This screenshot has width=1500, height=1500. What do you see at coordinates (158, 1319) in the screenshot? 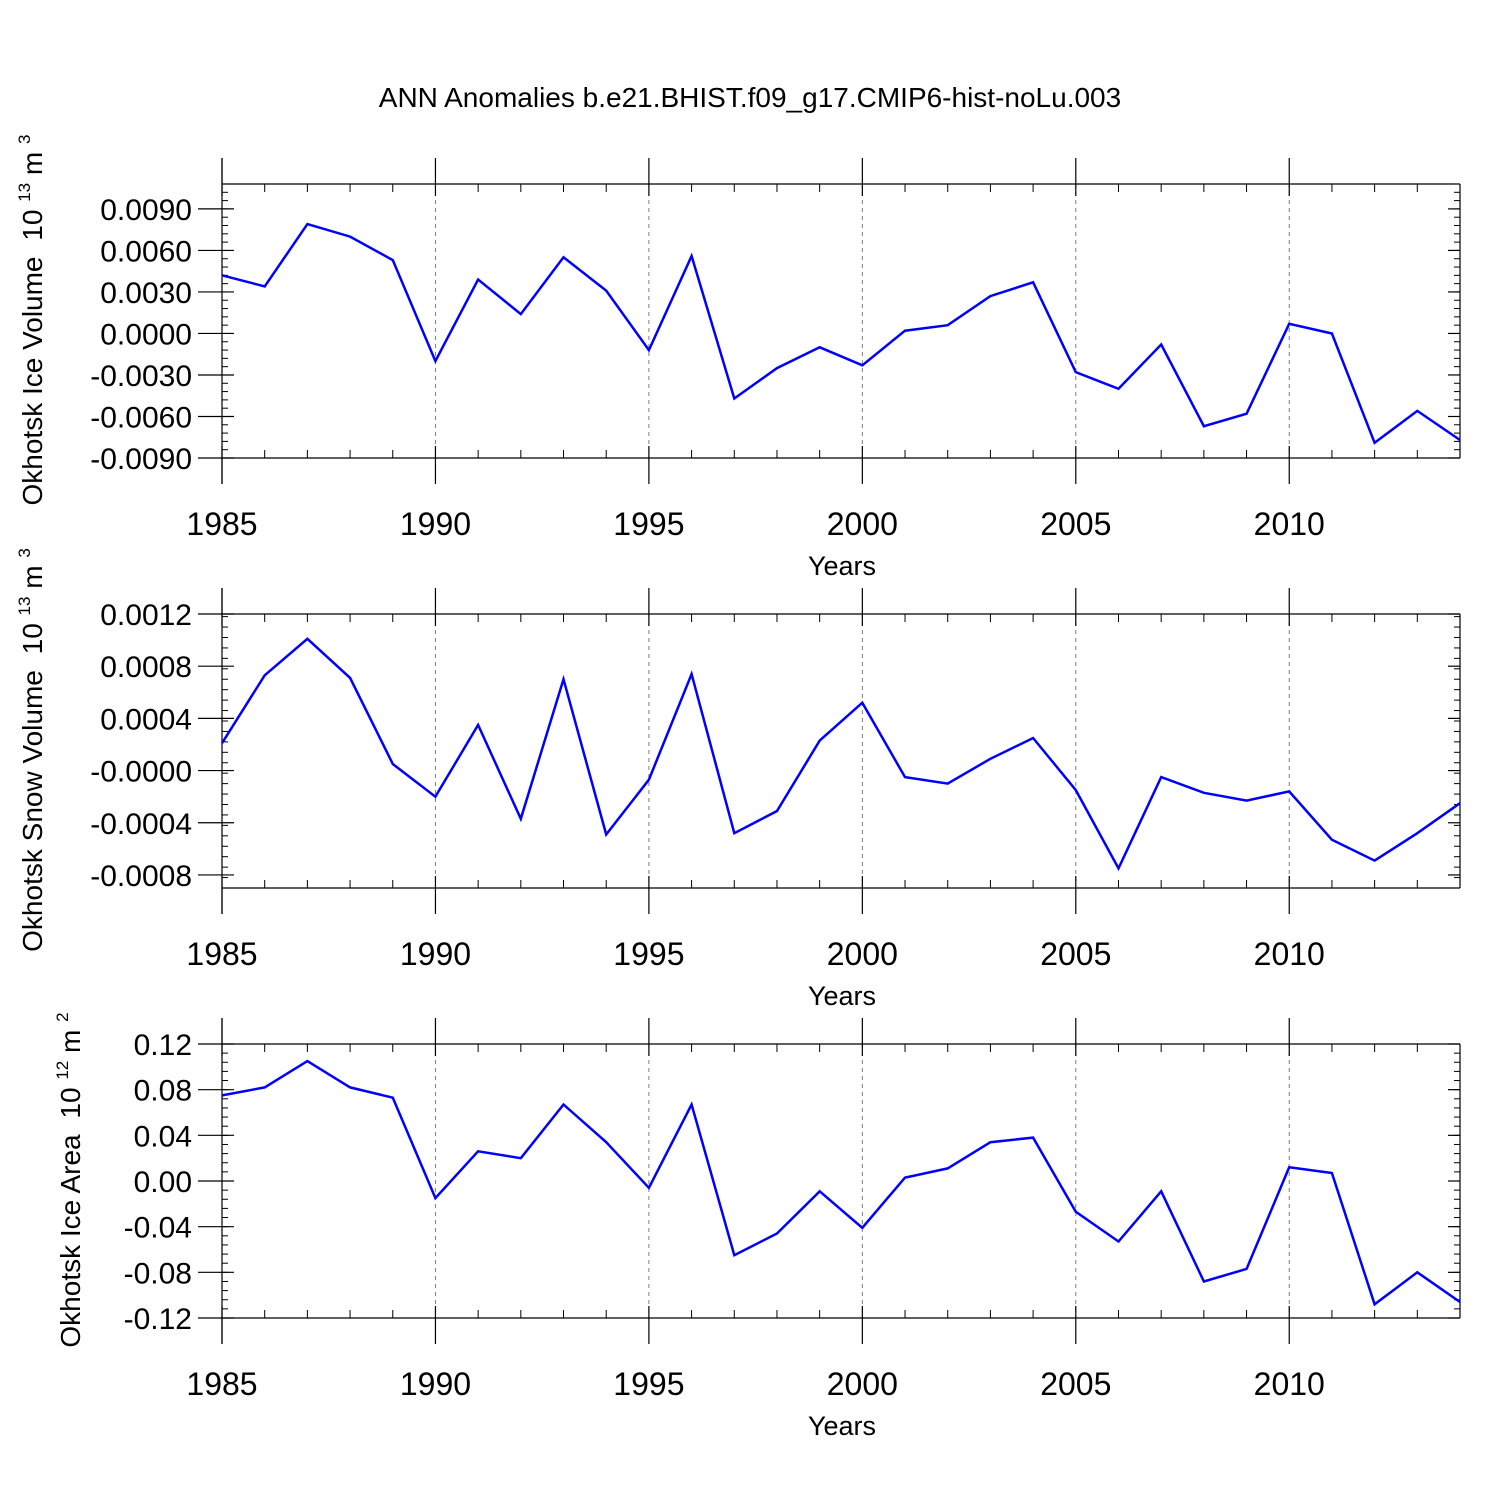
I see `y-tick-label: -0.12` at bounding box center [158, 1319].